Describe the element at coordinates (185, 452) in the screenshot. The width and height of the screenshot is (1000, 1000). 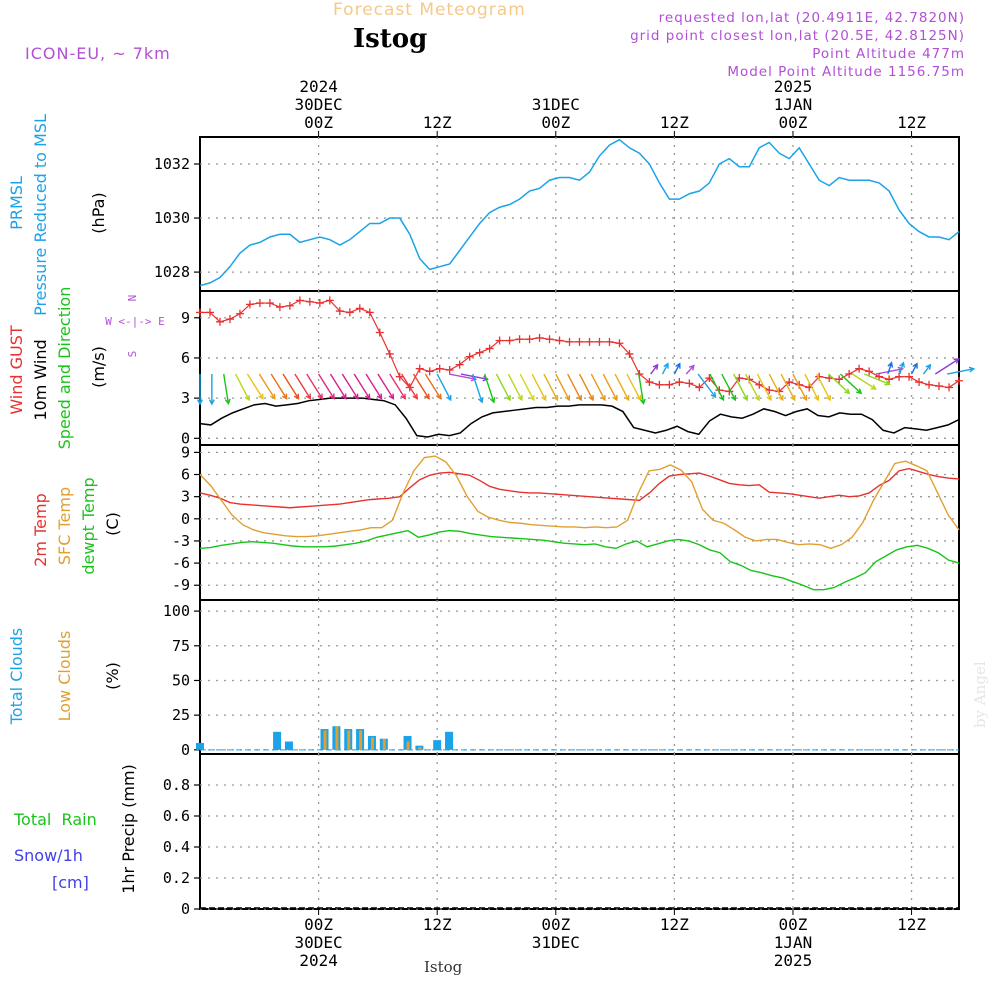
I see `ytick-label-temperature: 9` at that location.